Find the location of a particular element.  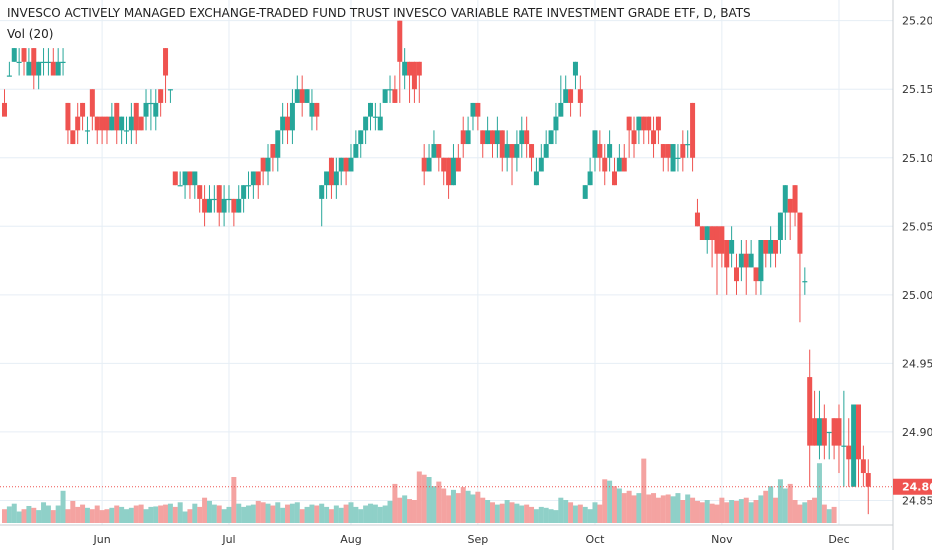

y-tick-label: 25.00 is located at coordinates (917, 295).